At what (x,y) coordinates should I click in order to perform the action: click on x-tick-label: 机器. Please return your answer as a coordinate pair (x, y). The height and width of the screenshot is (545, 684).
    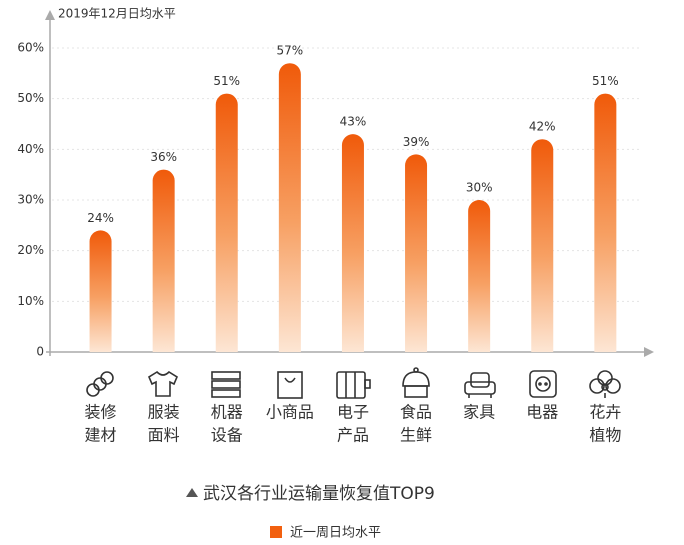
    Looking at the image, I should click on (227, 412).